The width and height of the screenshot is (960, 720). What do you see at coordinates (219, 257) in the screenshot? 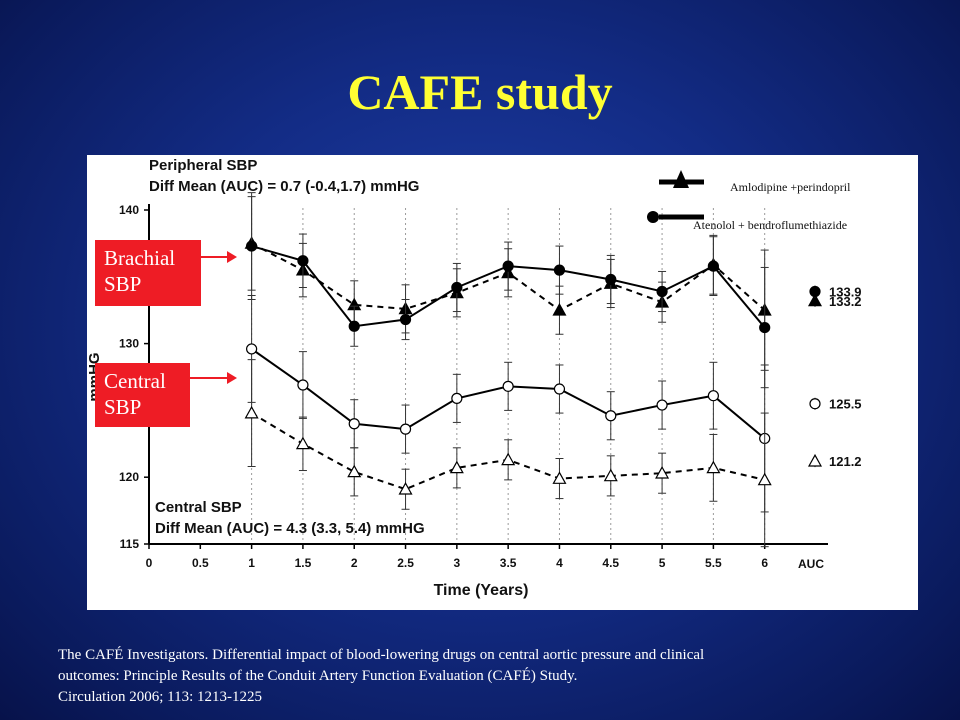
I see `brachial-callout-arrow` at bounding box center [219, 257].